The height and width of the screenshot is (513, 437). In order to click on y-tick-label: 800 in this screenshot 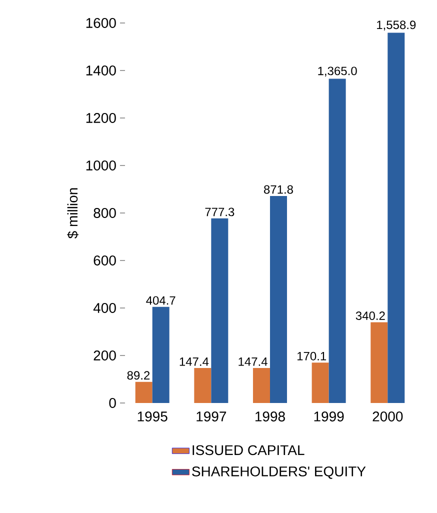, I will do `click(105, 213)`.